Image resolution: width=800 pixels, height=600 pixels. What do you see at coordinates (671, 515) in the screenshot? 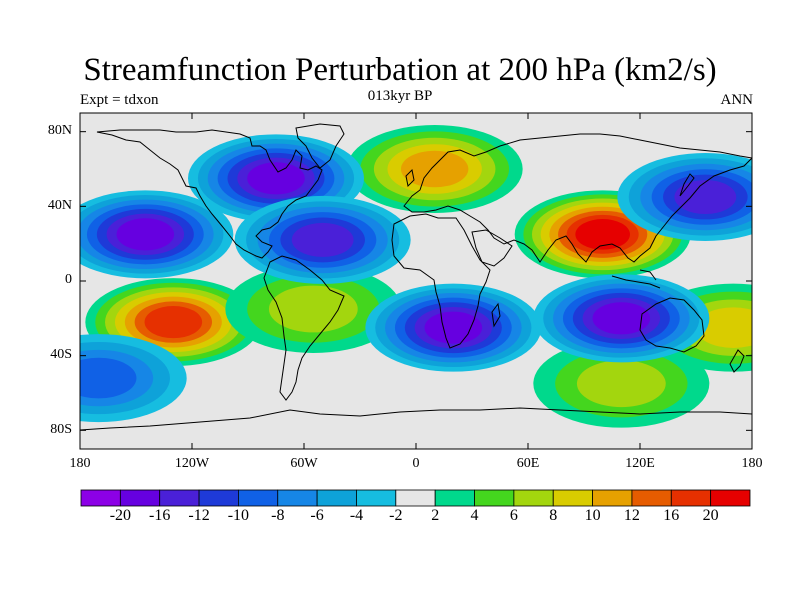
I see `colorbar-label: 16` at bounding box center [671, 515].